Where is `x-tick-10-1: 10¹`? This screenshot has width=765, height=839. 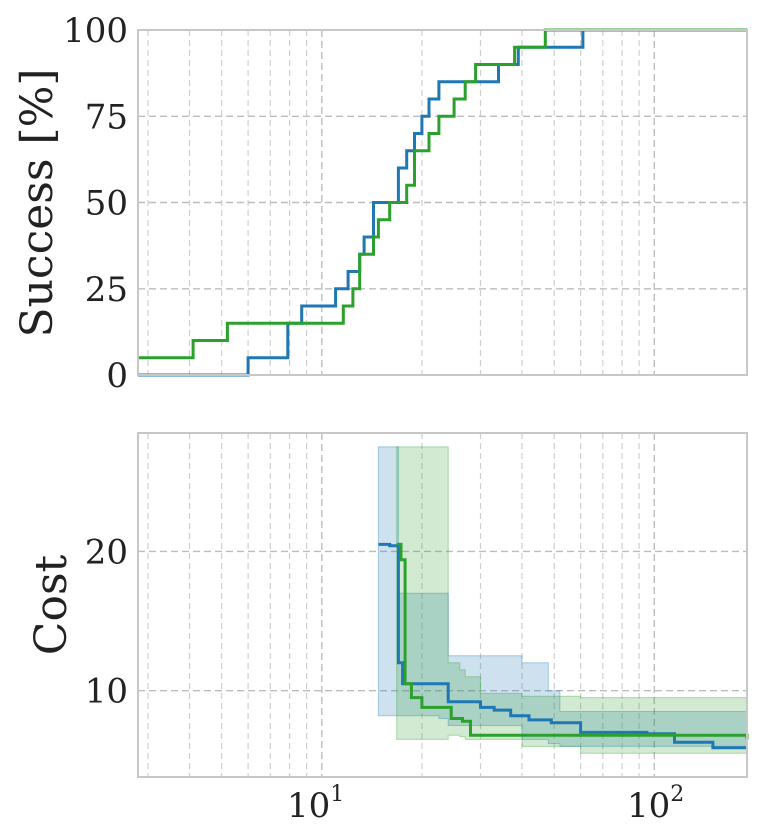 x-tick-10-1: 10¹ is located at coordinates (315, 804).